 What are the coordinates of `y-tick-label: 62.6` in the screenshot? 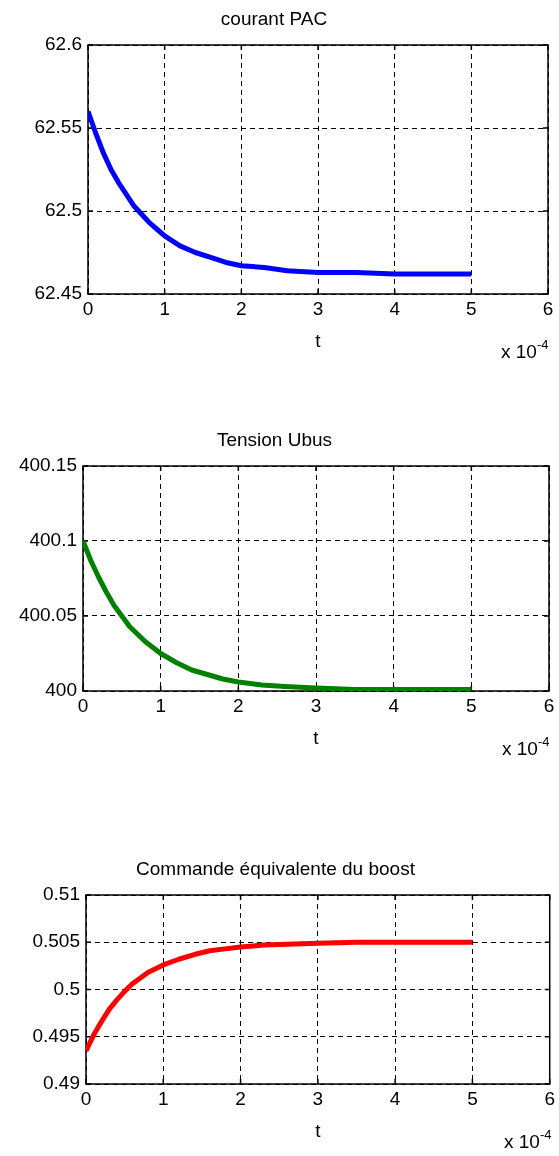 It's located at (63, 44).